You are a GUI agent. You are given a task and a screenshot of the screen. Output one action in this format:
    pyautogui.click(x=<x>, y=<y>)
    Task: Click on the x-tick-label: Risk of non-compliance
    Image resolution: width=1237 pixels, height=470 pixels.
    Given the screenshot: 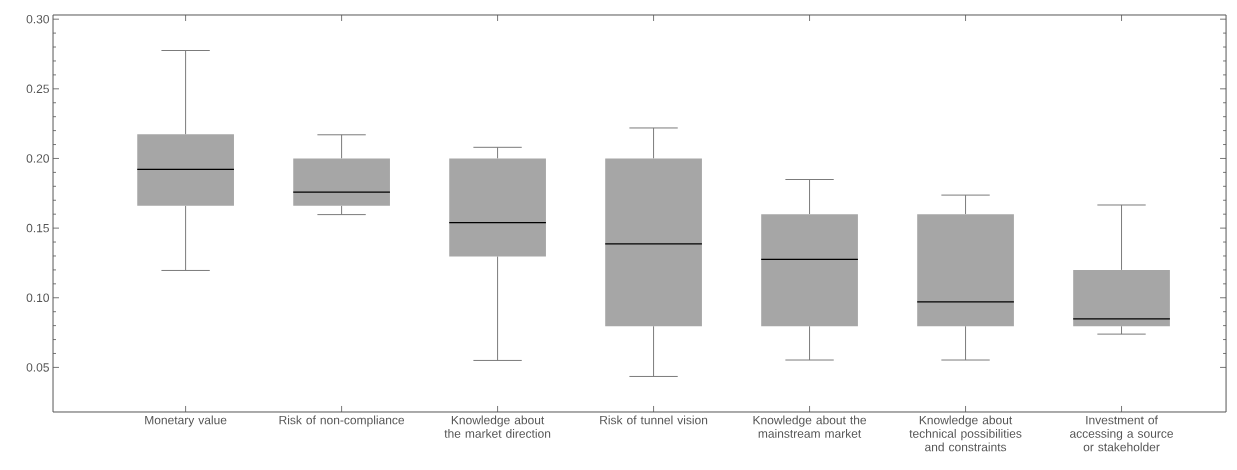 What is the action you would take?
    pyautogui.click(x=342, y=421)
    